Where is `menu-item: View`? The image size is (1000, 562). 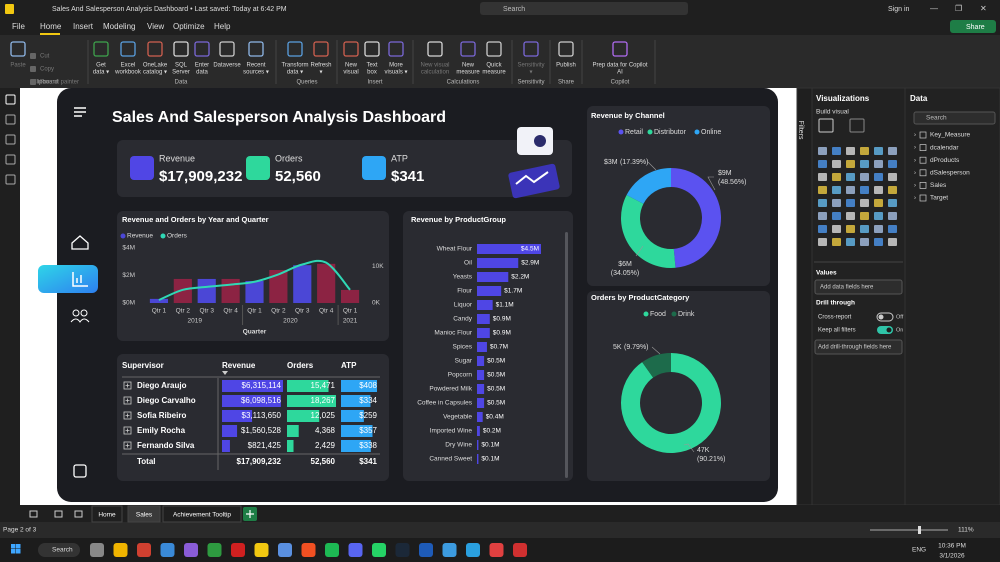 menu-item: View is located at coordinates (155, 26).